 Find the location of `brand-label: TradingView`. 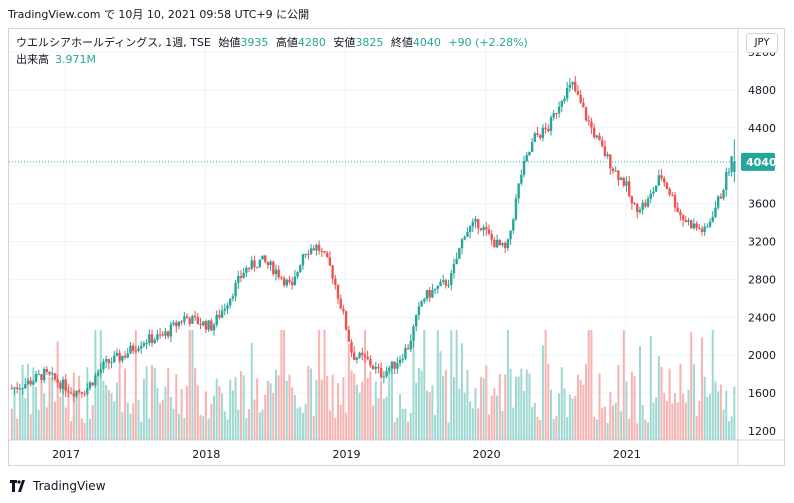

brand-label: TradingView is located at coordinates (69, 486).